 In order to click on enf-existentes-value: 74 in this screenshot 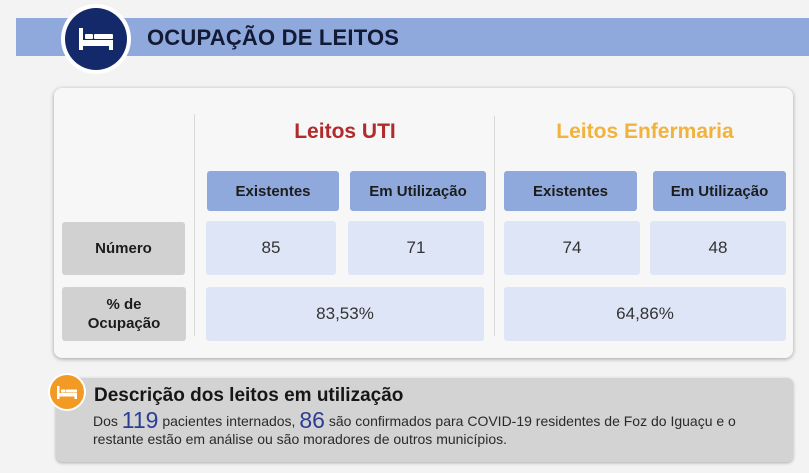, I will do `click(572, 248)`.